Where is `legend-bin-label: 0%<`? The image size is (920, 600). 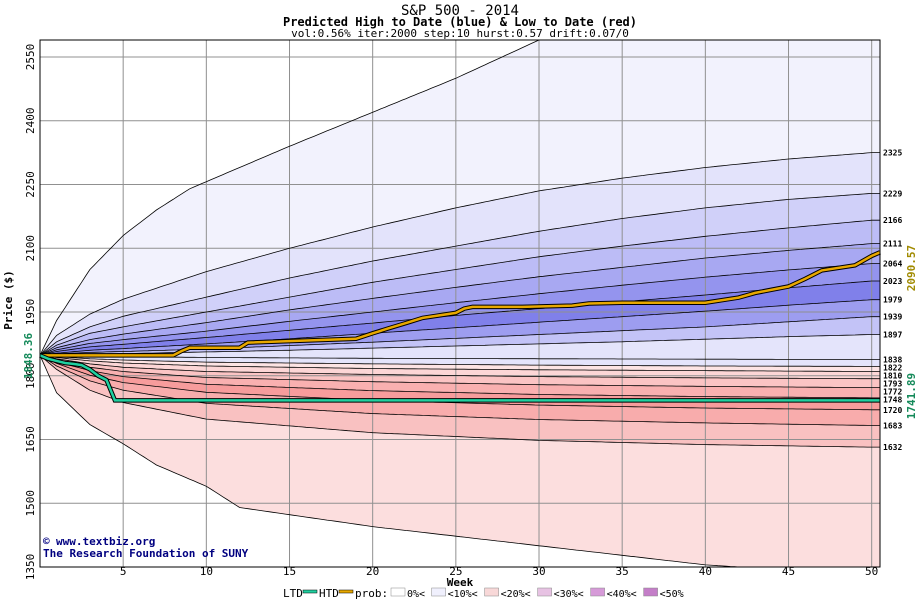
legend-bin-label: 0%< is located at coordinates (416, 594).